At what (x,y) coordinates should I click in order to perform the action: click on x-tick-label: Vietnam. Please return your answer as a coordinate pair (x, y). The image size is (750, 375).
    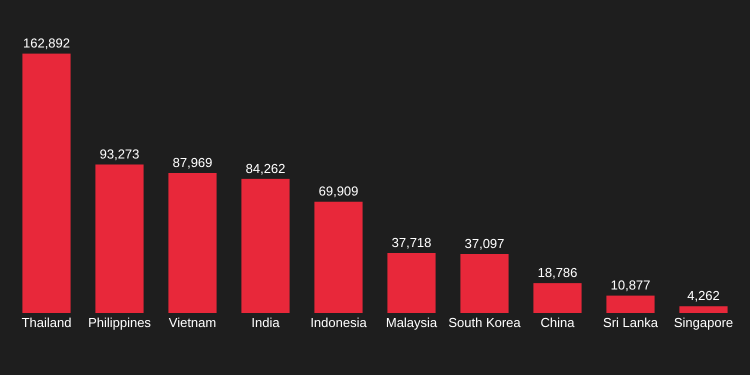
    Looking at the image, I should click on (192, 322).